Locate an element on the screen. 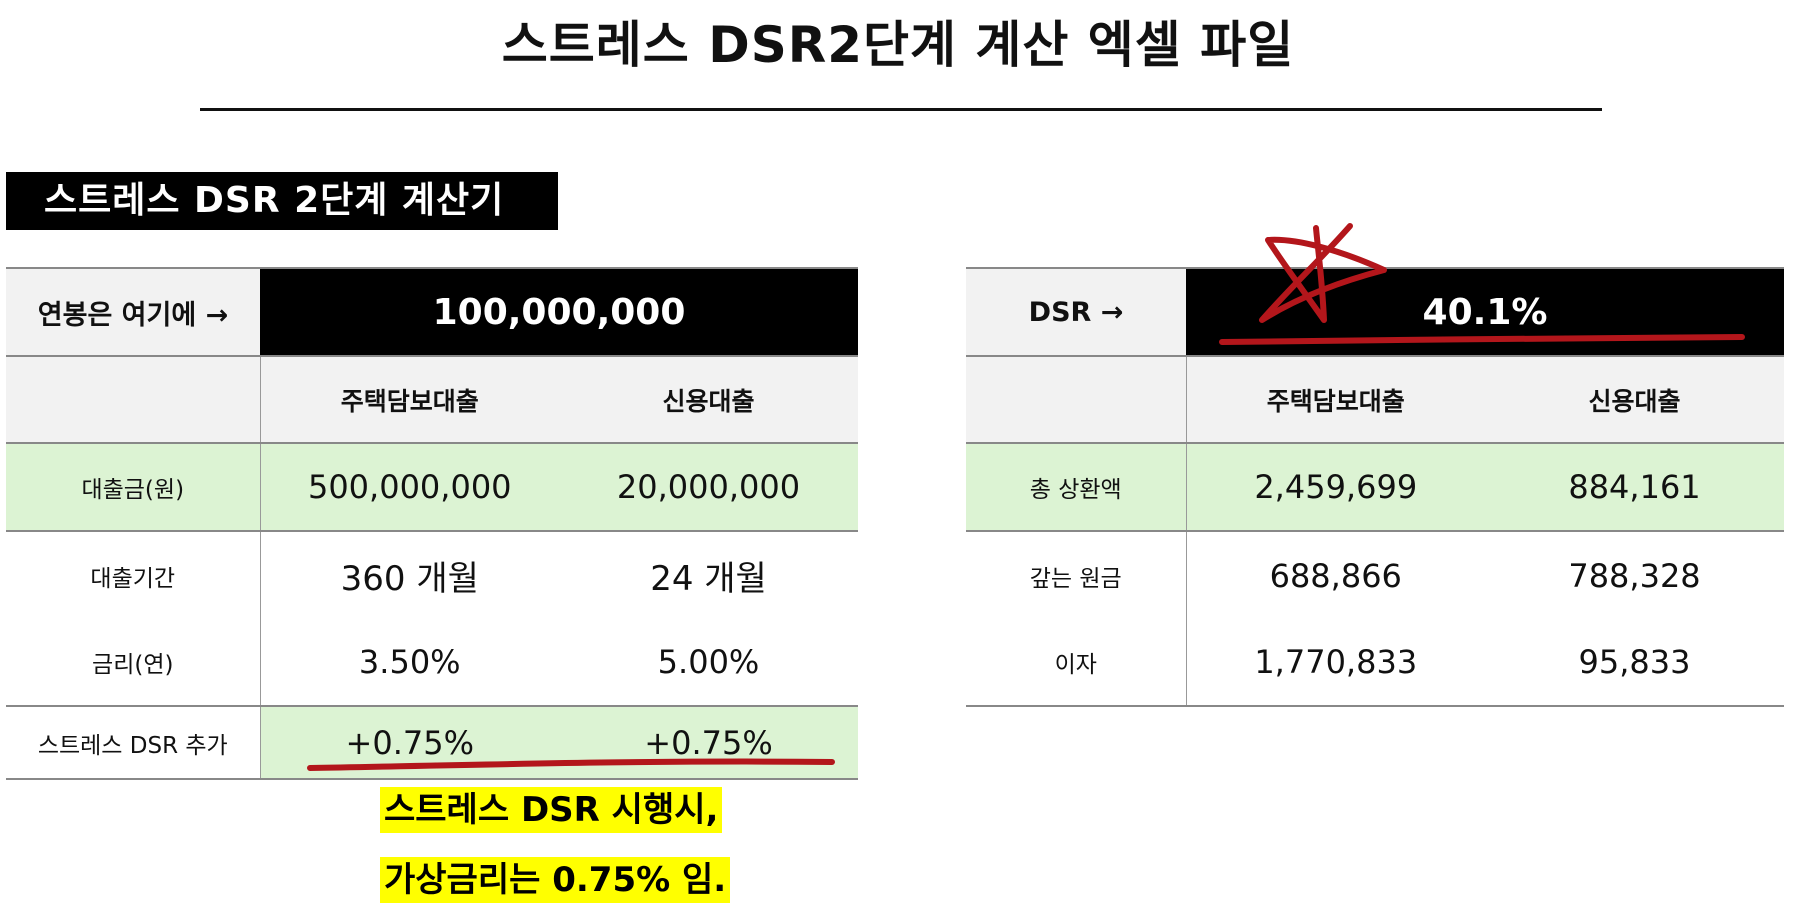 This screenshot has height=919, width=1796. row-label-total-repayment: 총 상환액 is located at coordinates (1076, 486).